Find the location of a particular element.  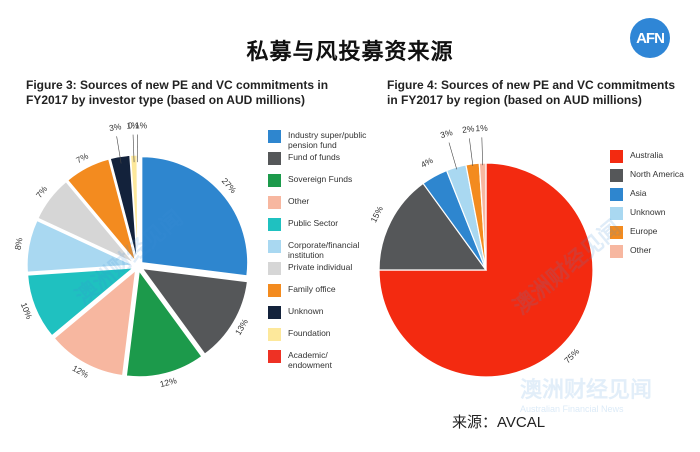

figure4-value-label-4: 2% is located at coordinates (468, 129).